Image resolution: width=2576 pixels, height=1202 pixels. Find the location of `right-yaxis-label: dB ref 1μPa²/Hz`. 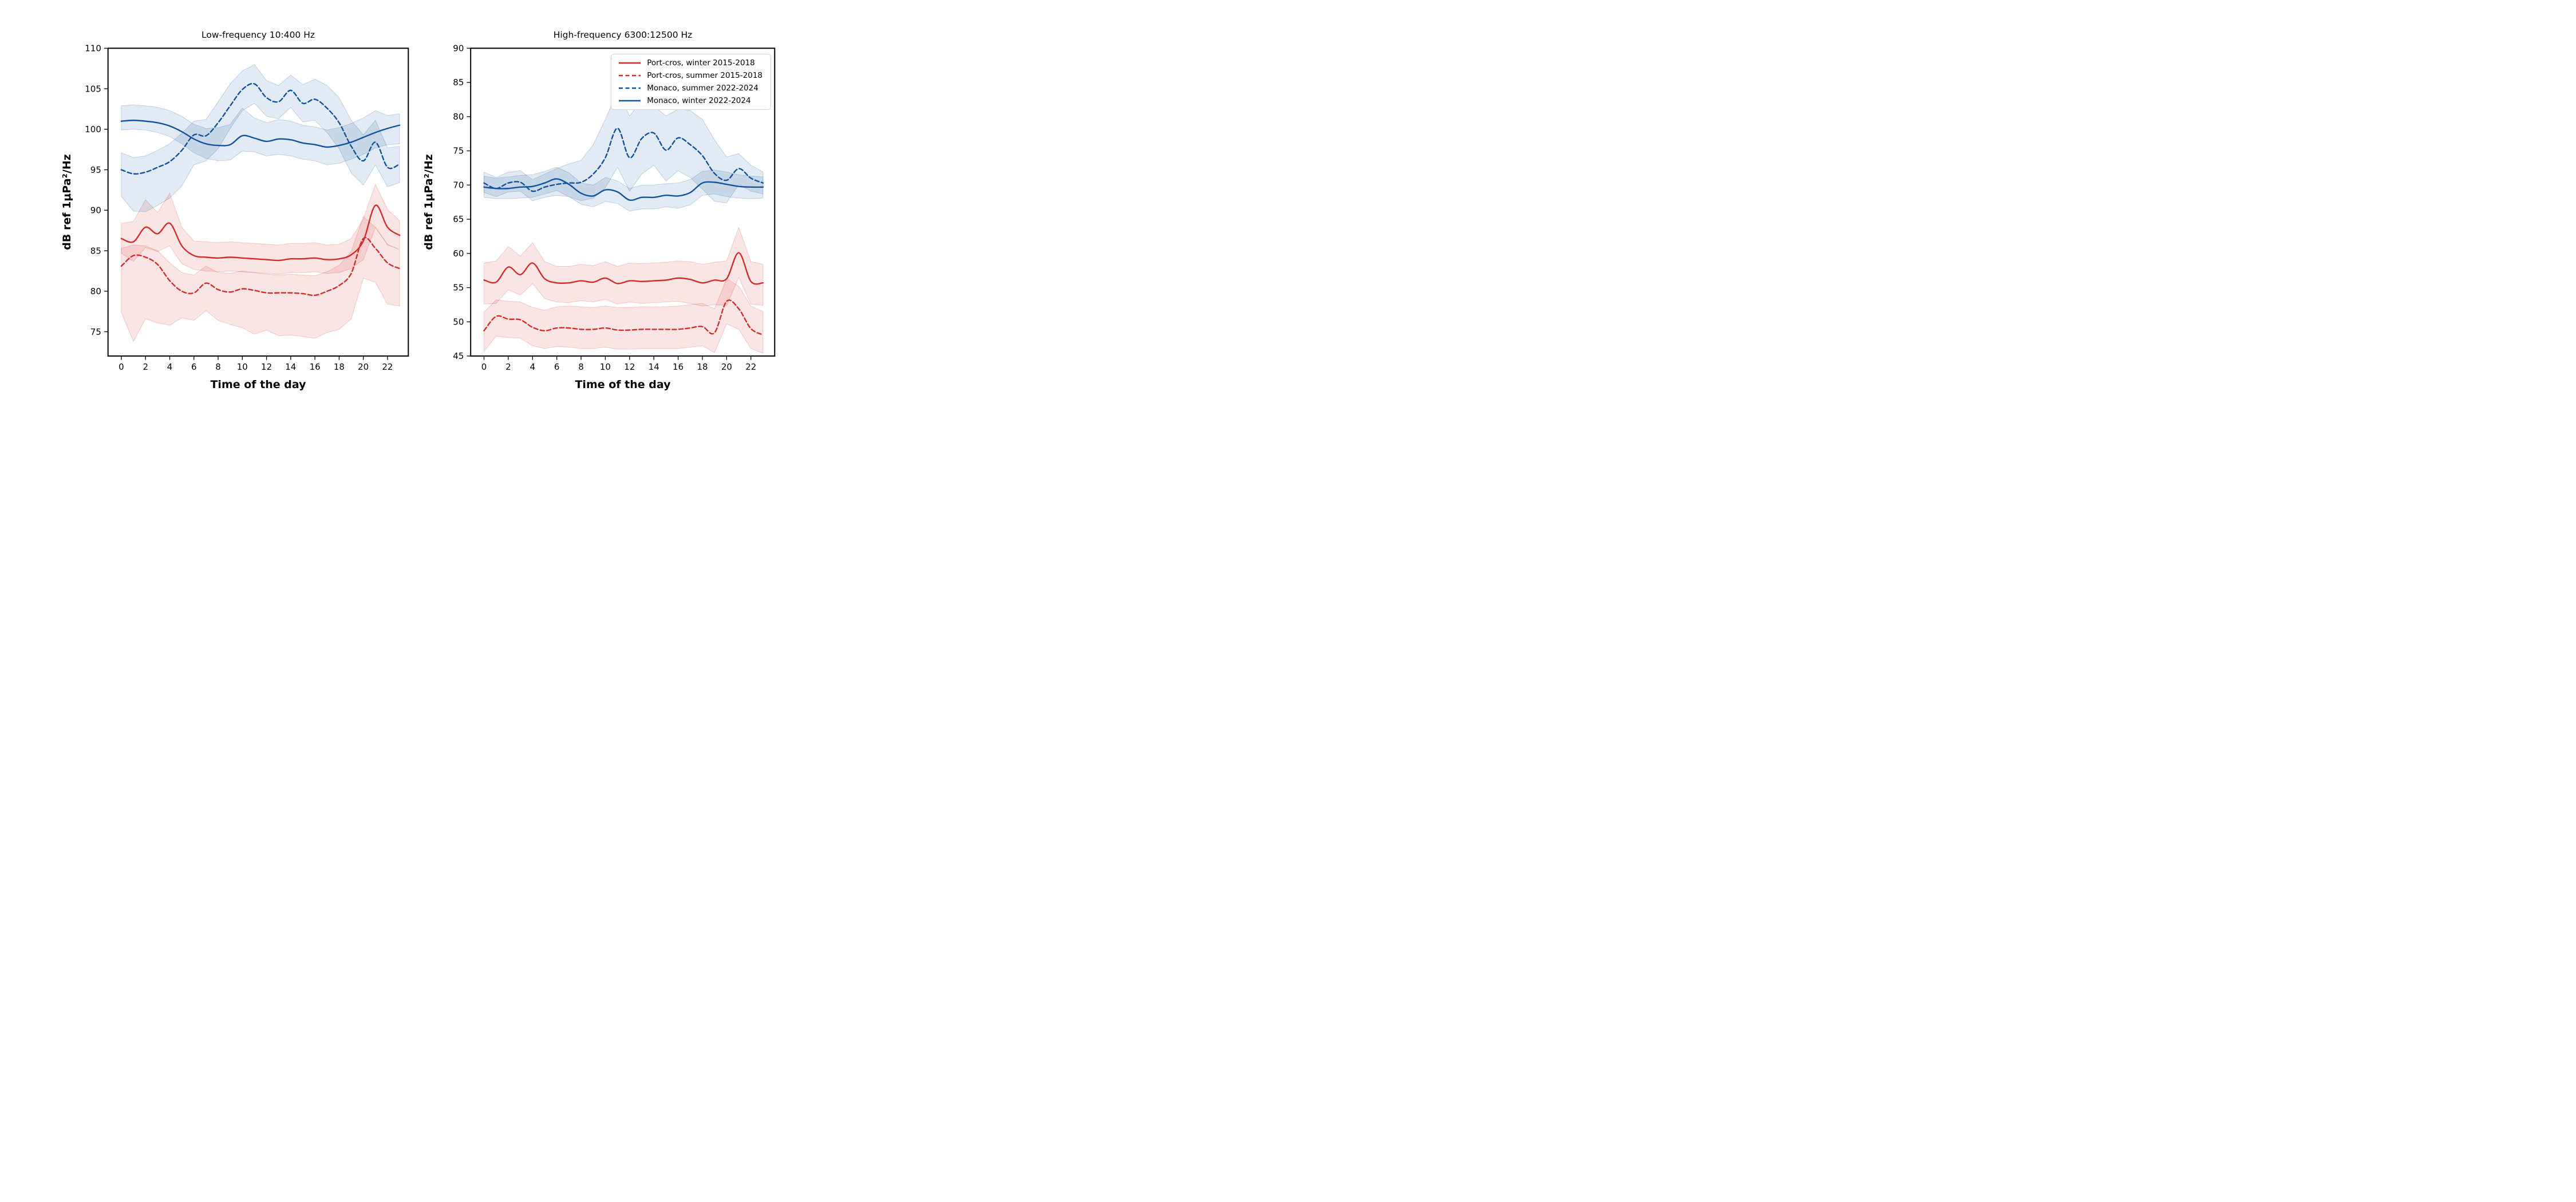

right-yaxis-label: dB ref 1μPa²/Hz is located at coordinates (428, 202).